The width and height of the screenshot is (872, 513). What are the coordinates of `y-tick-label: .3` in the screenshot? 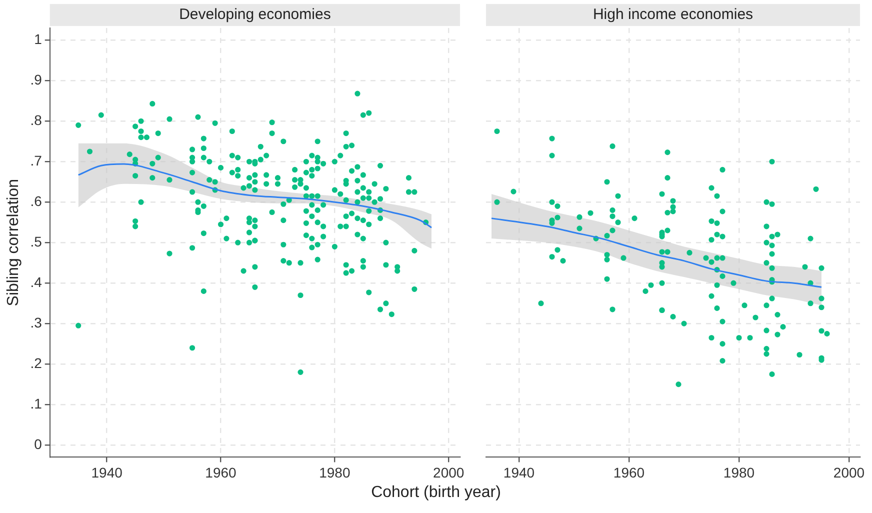 It's located at (36, 322).